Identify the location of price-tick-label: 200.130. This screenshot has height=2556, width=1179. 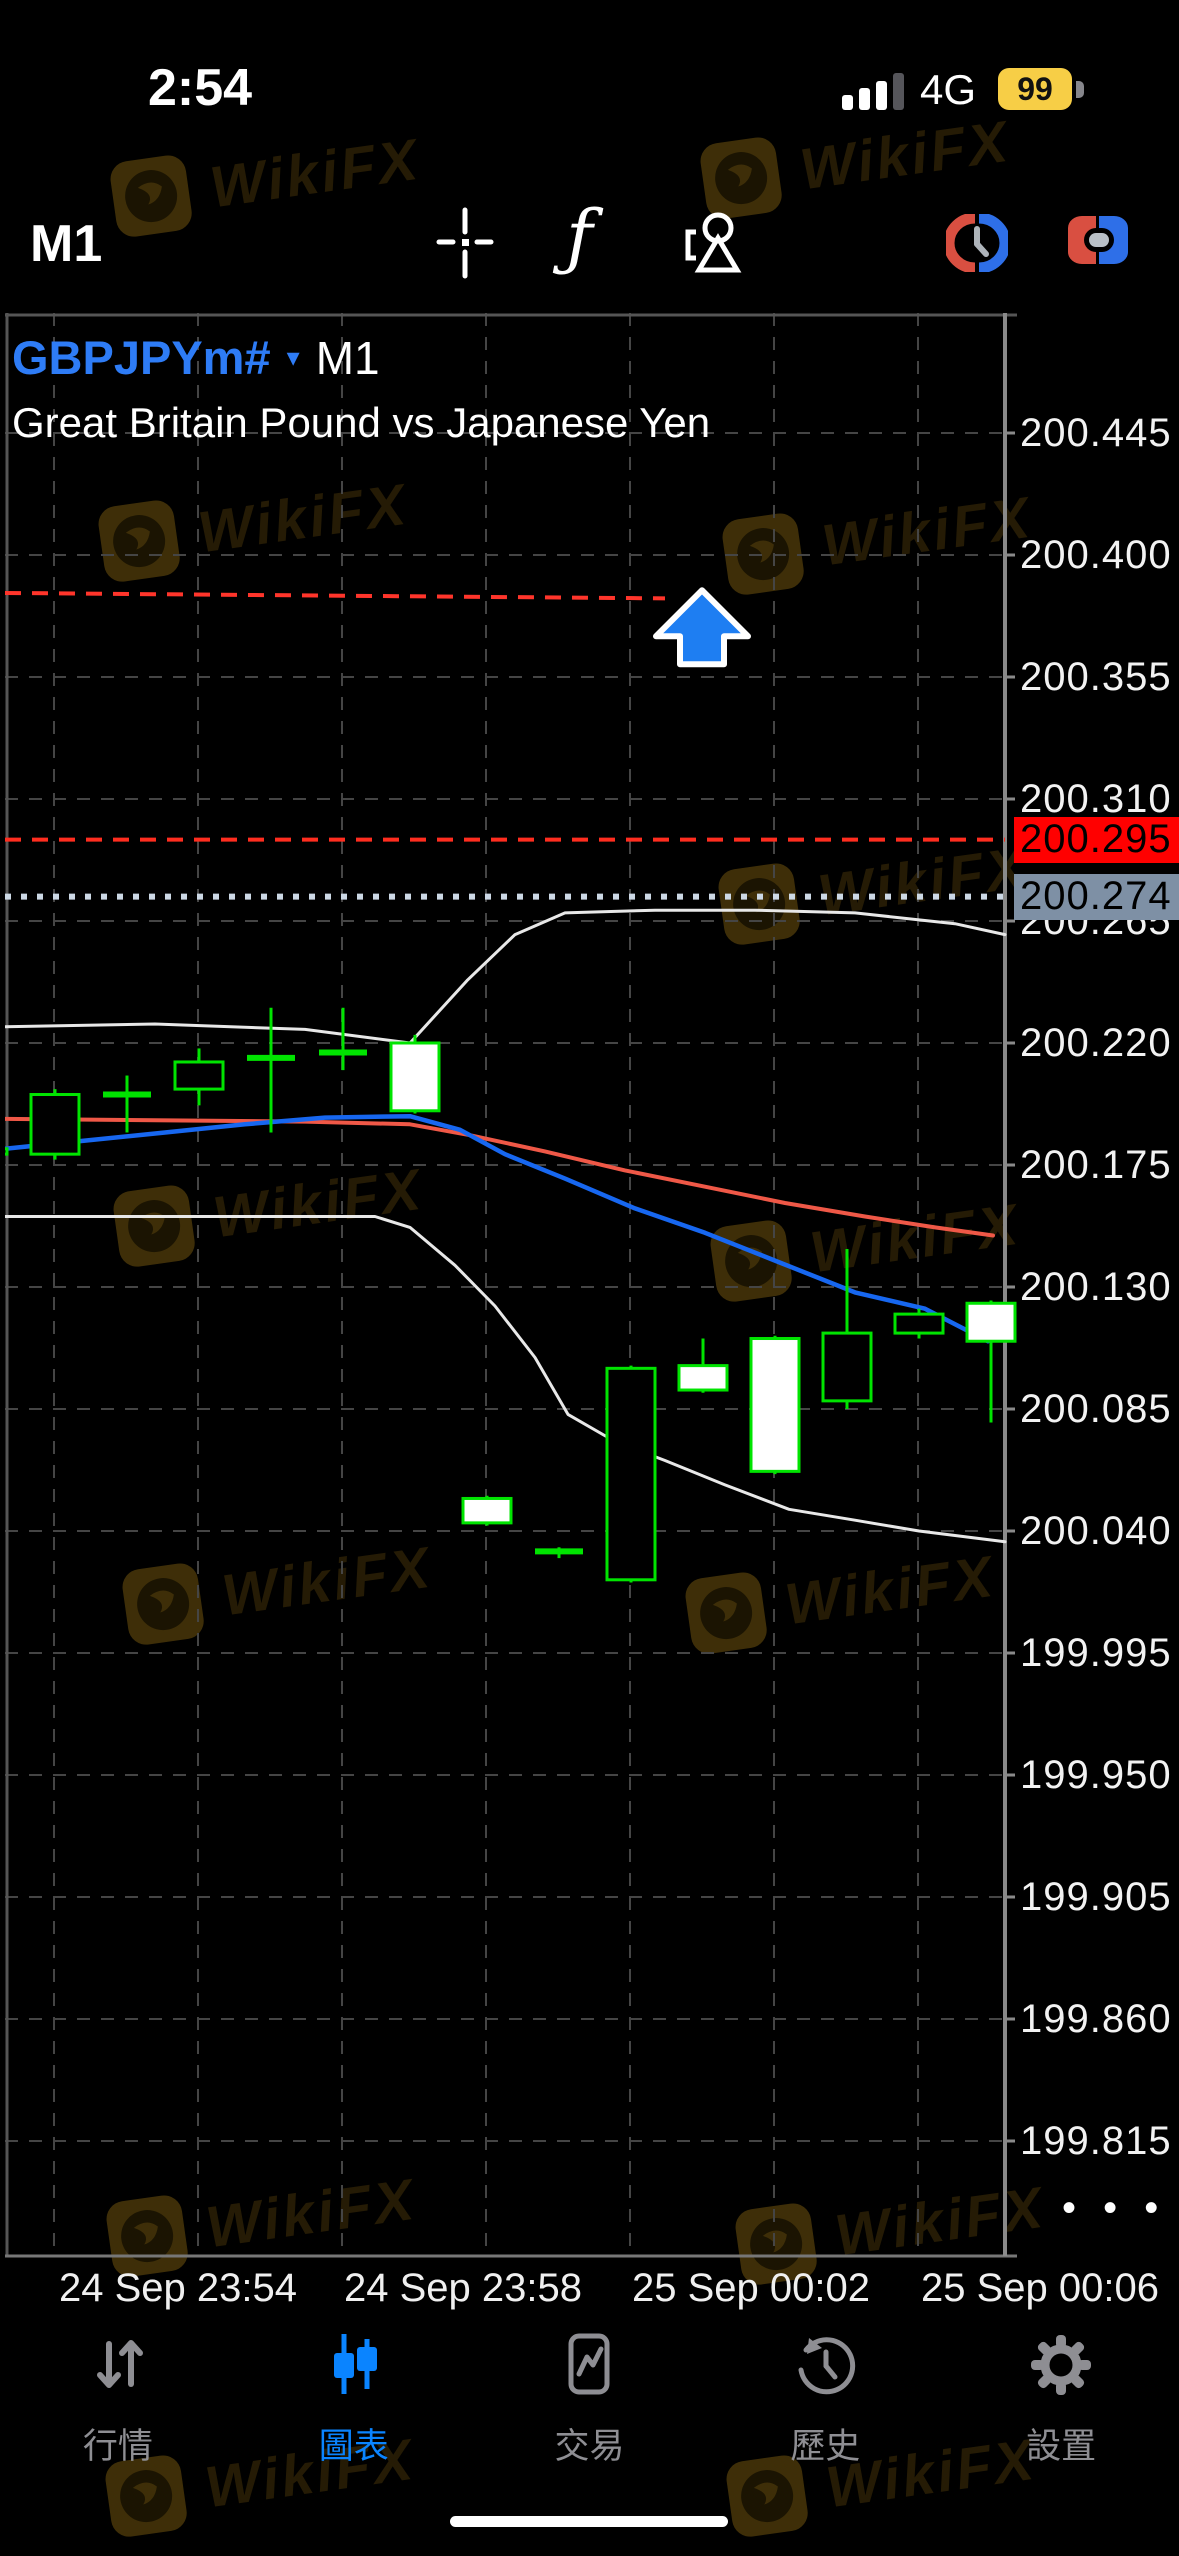
(1096, 1287).